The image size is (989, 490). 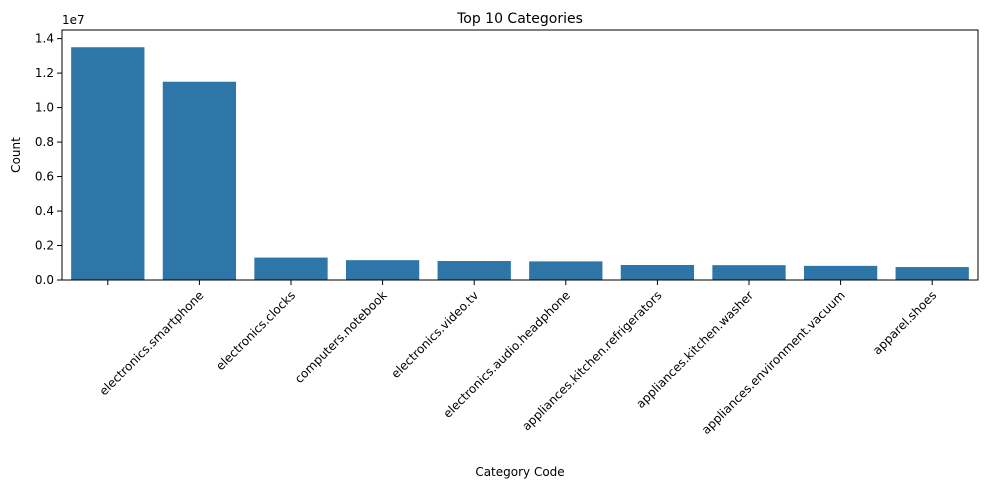 I want to click on y-tick-label: 0.6, so click(x=44, y=177).